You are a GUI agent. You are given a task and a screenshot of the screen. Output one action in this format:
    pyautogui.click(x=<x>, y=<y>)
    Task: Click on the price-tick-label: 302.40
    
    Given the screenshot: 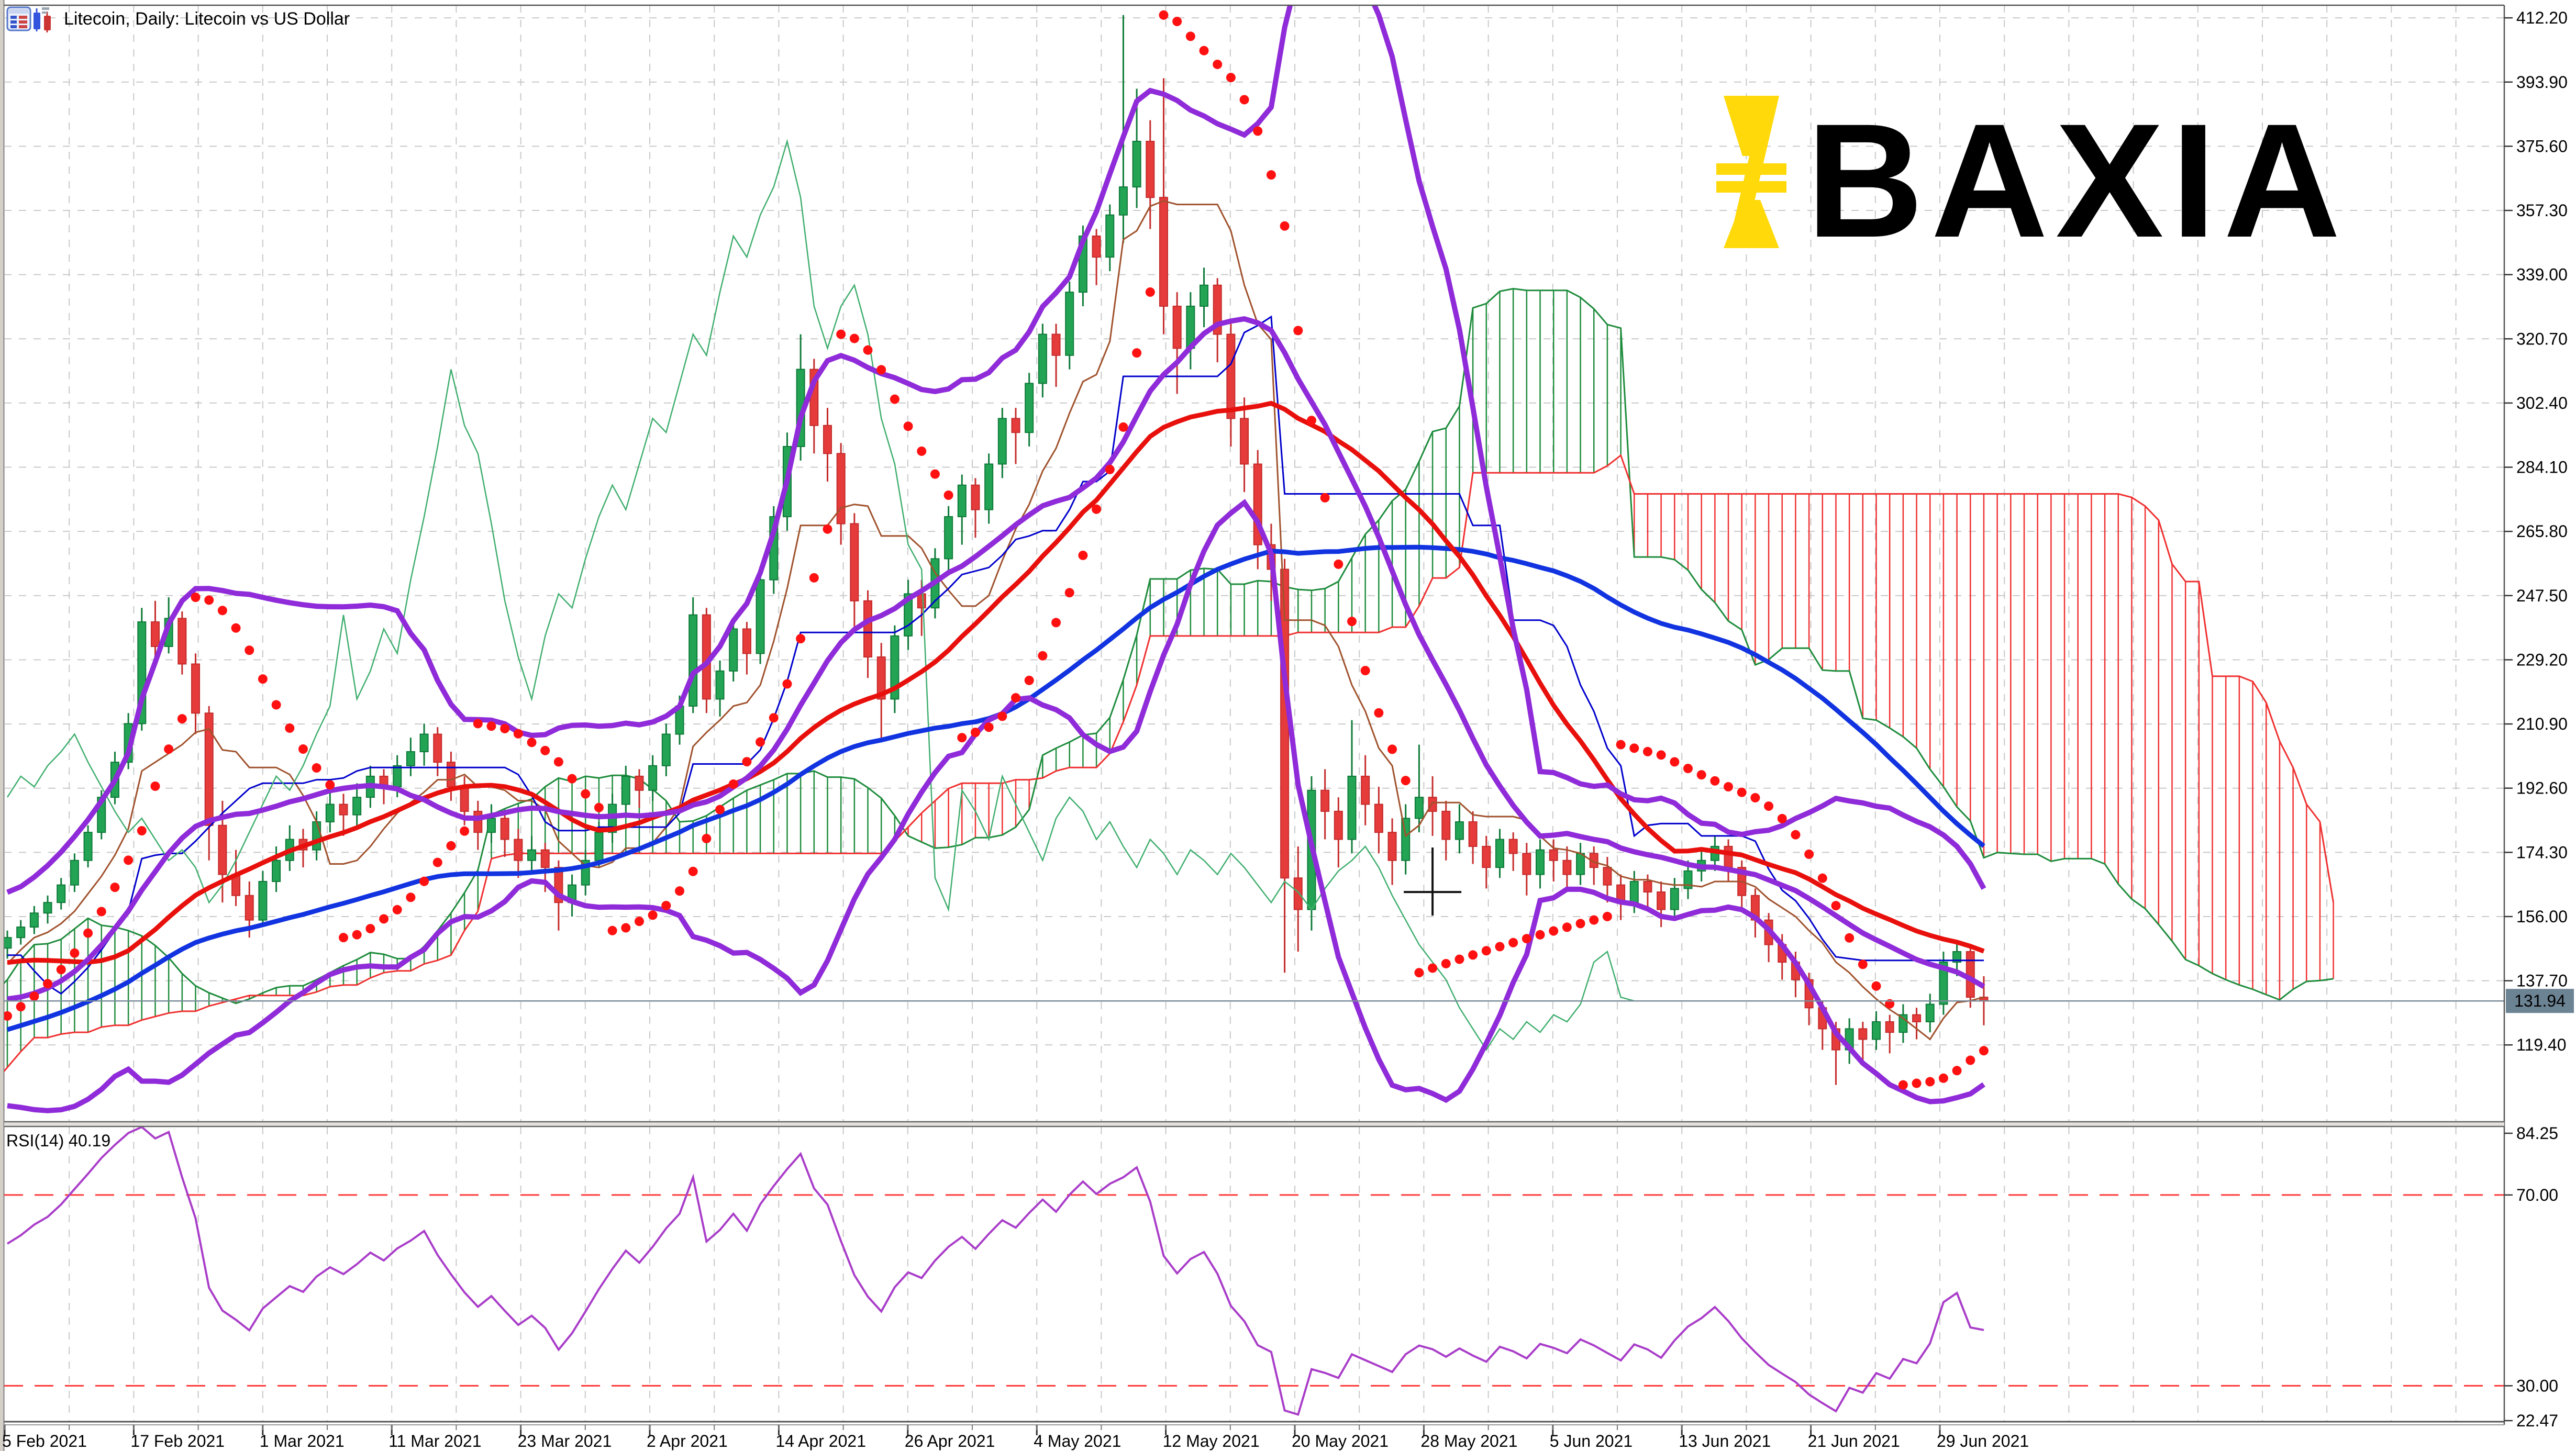 What is the action you would take?
    pyautogui.click(x=2542, y=403)
    